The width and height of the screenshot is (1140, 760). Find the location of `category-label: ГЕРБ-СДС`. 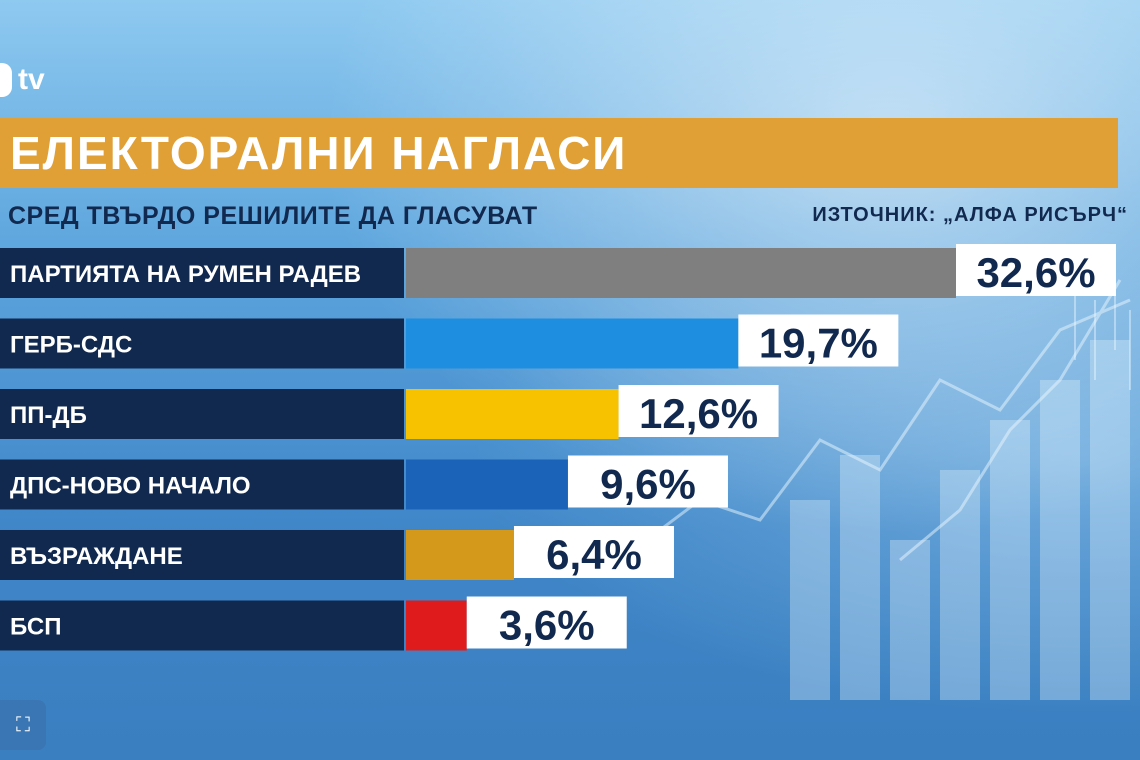

category-label: ГЕРБ-СДС is located at coordinates (71, 345).